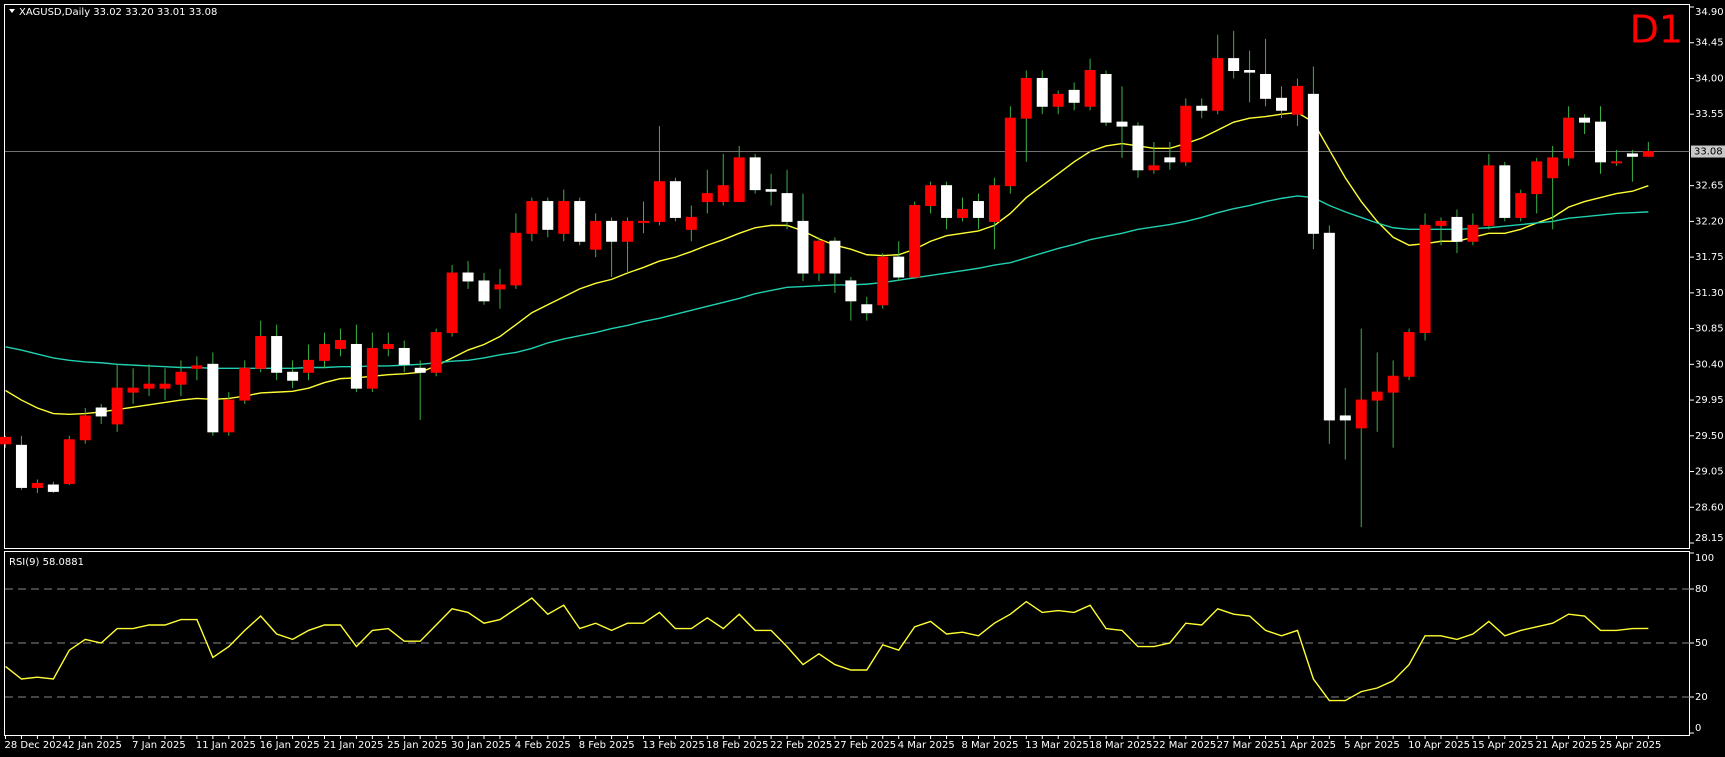 This screenshot has width=1725, height=757. What do you see at coordinates (1709, 78) in the screenshot?
I see `y-tick-label: 34.00` at bounding box center [1709, 78].